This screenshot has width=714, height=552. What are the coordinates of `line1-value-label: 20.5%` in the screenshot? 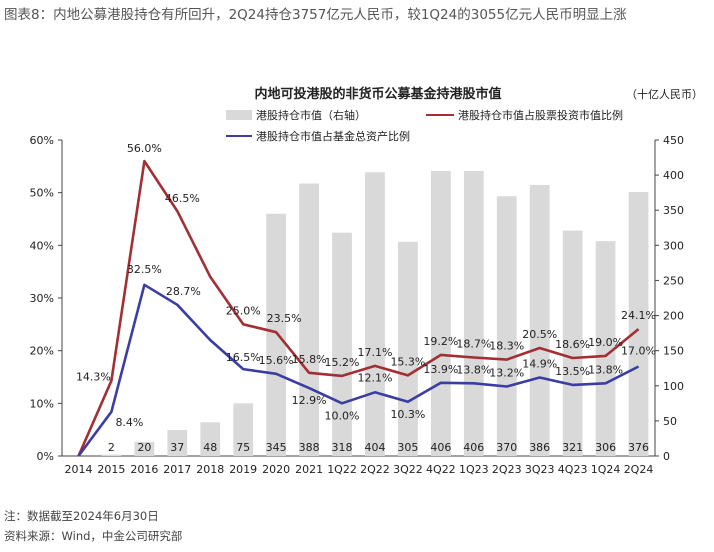 It's located at (539, 334).